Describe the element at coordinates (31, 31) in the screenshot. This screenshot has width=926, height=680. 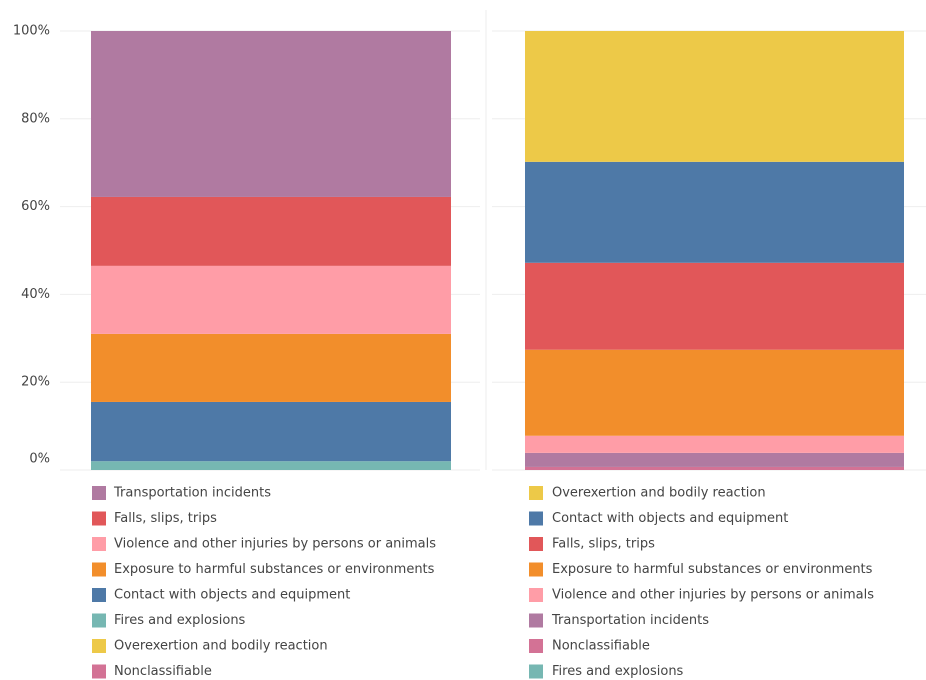
I see `y-tick-label: 100%` at that location.